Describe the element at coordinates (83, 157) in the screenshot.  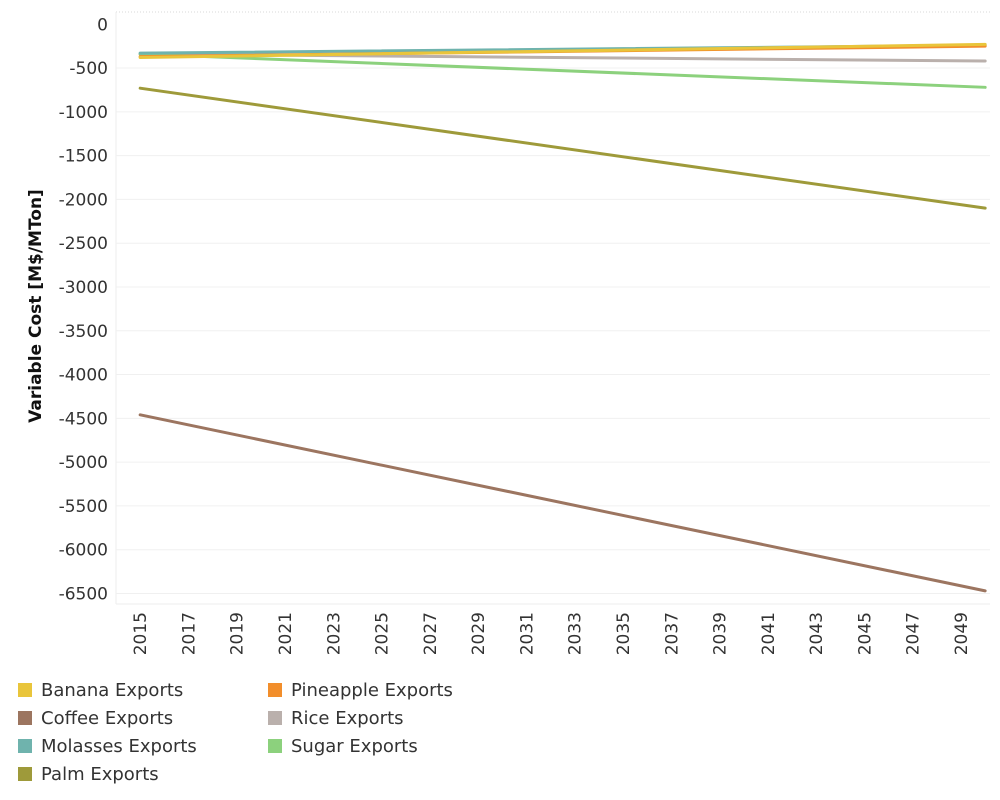
I see `y-tick-label: -1500` at that location.